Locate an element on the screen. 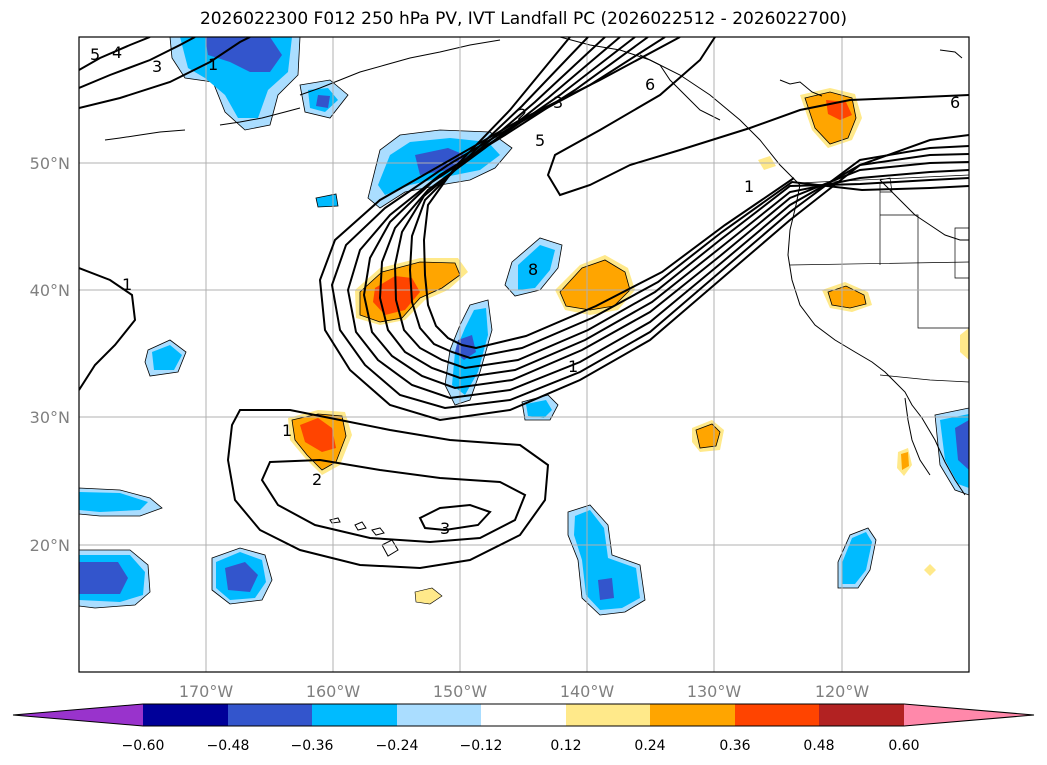 This screenshot has height=765, width=1047. colorbar-extend-left is located at coordinates (78, 715).